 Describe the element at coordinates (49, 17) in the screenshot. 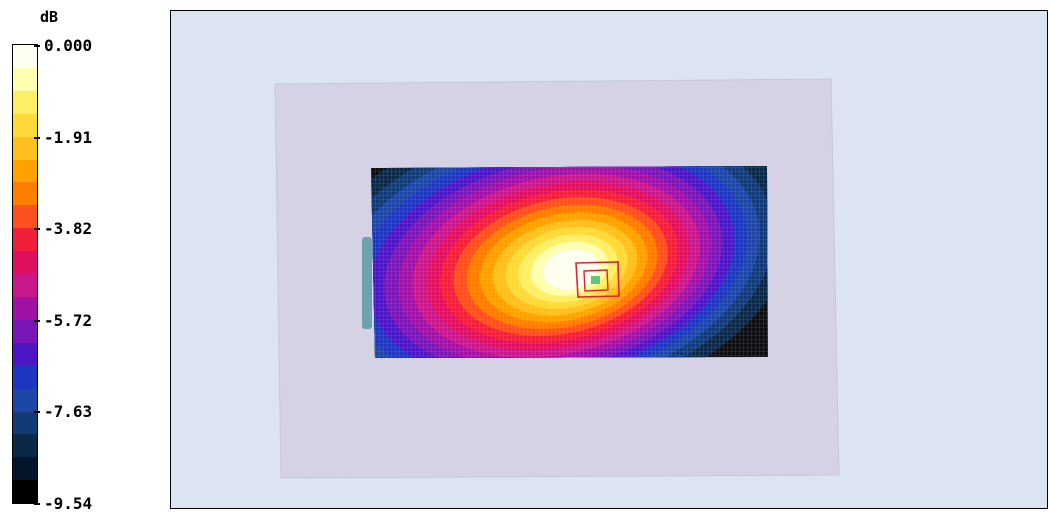

I see `colorbar-unit-label: dB` at that location.